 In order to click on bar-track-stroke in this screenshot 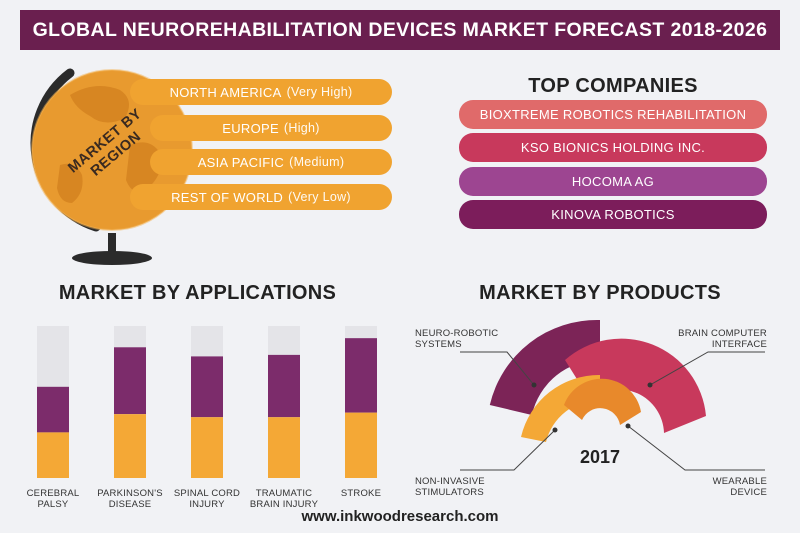, I will do `click(361, 332)`.